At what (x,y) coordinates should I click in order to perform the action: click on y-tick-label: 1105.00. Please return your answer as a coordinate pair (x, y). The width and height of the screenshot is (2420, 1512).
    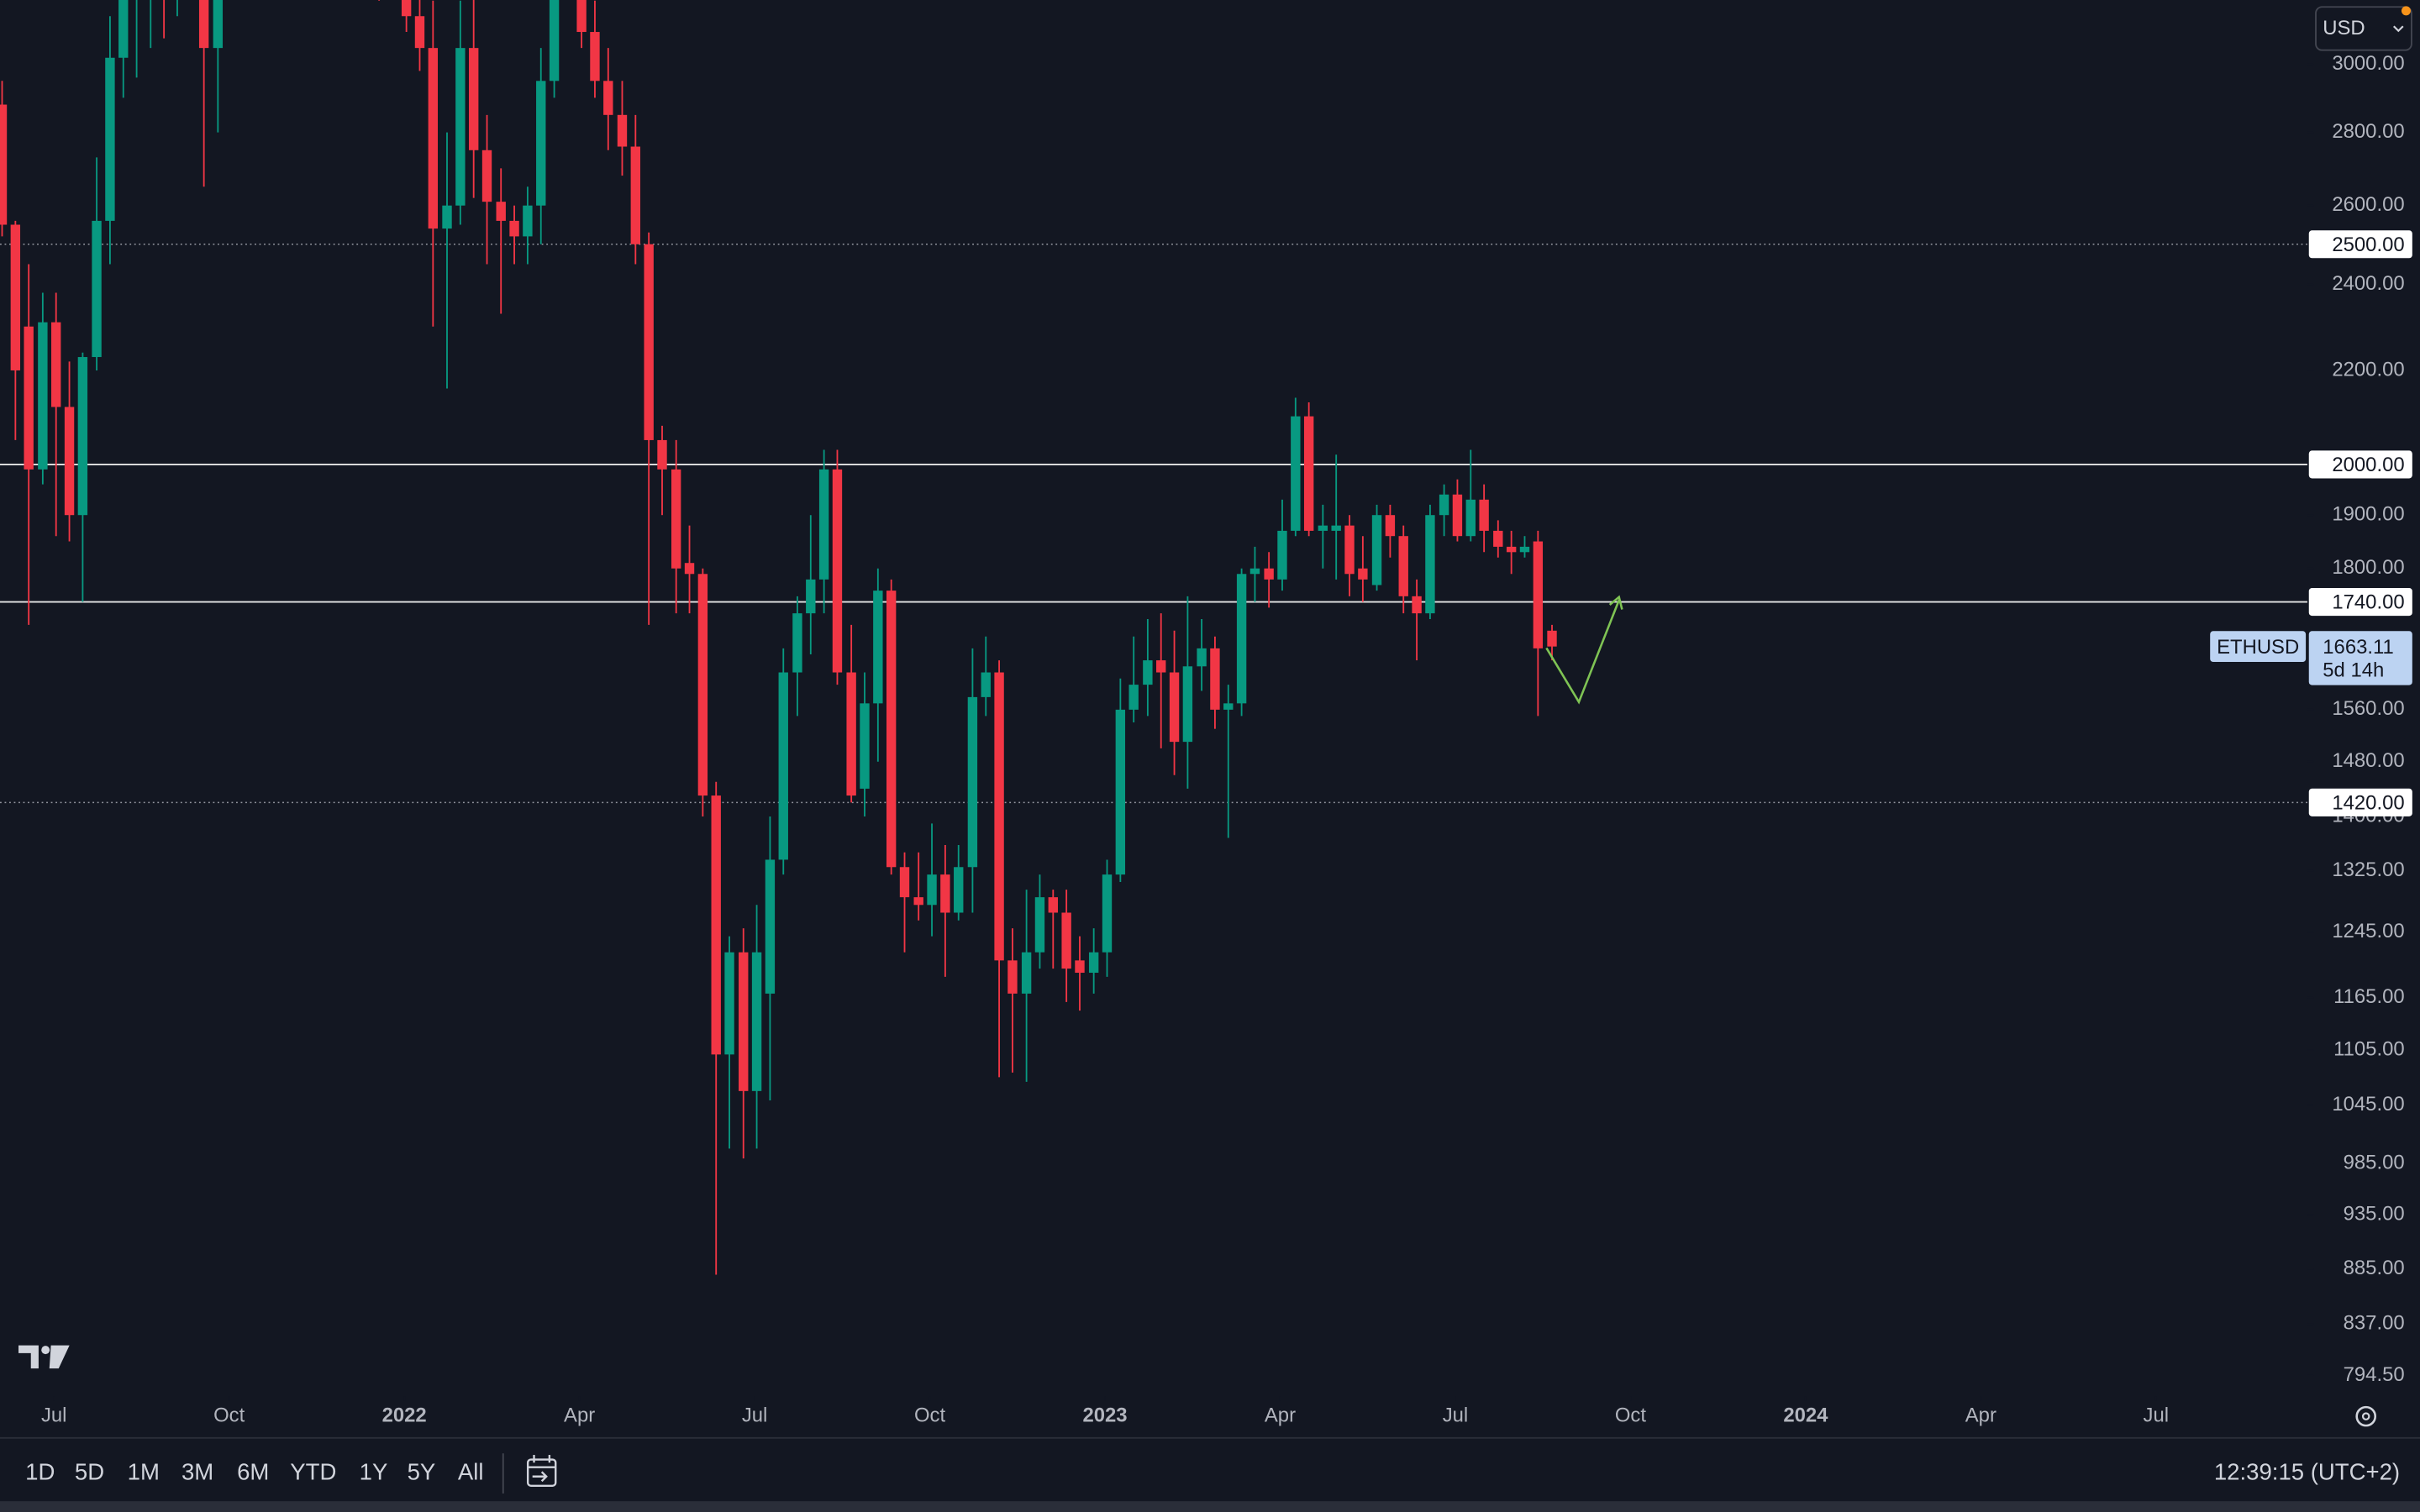
    Looking at the image, I should click on (2368, 1048).